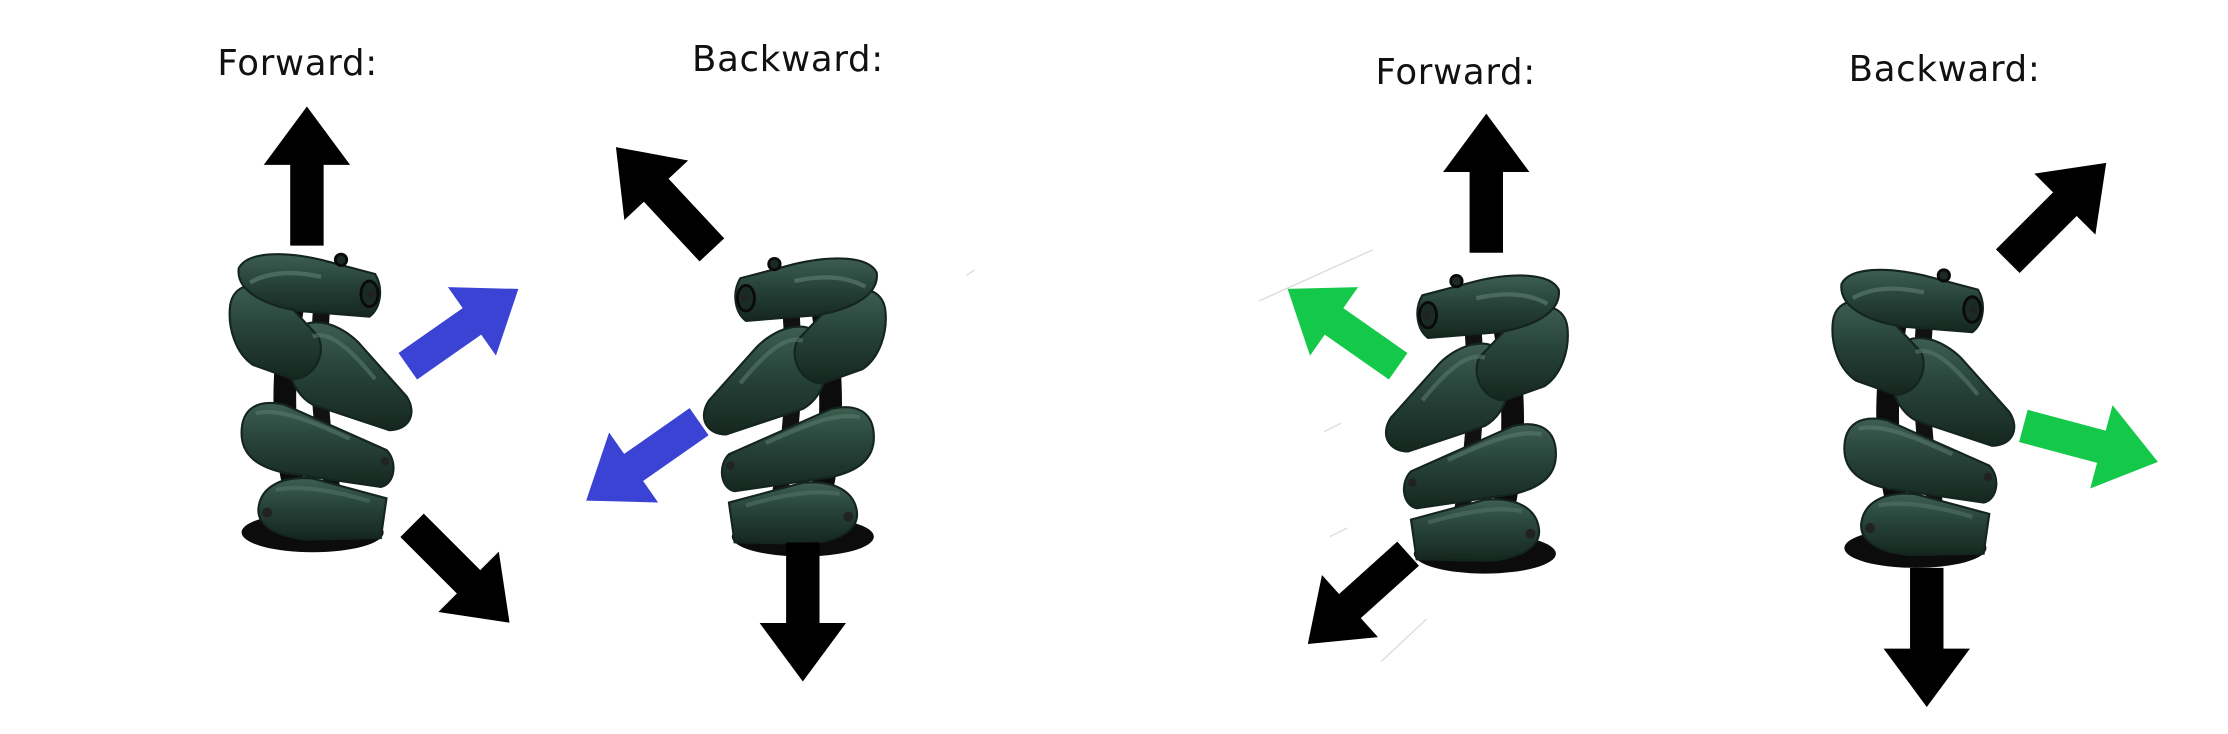  What do you see at coordinates (1196, 456) in the screenshot?
I see `faint-artifact-lines` at bounding box center [1196, 456].